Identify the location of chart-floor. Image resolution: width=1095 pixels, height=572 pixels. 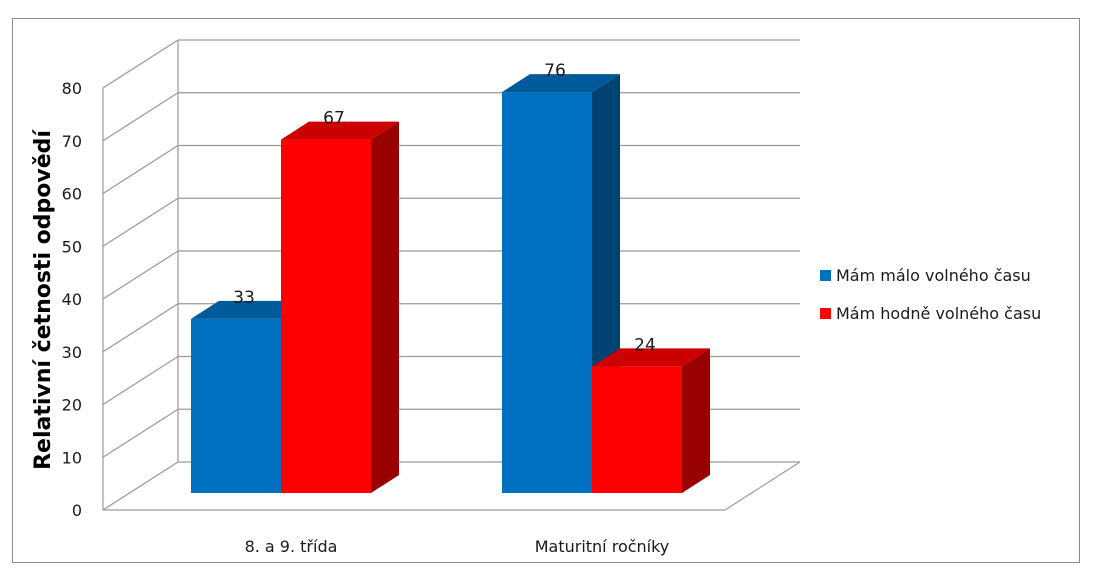
(452, 486).